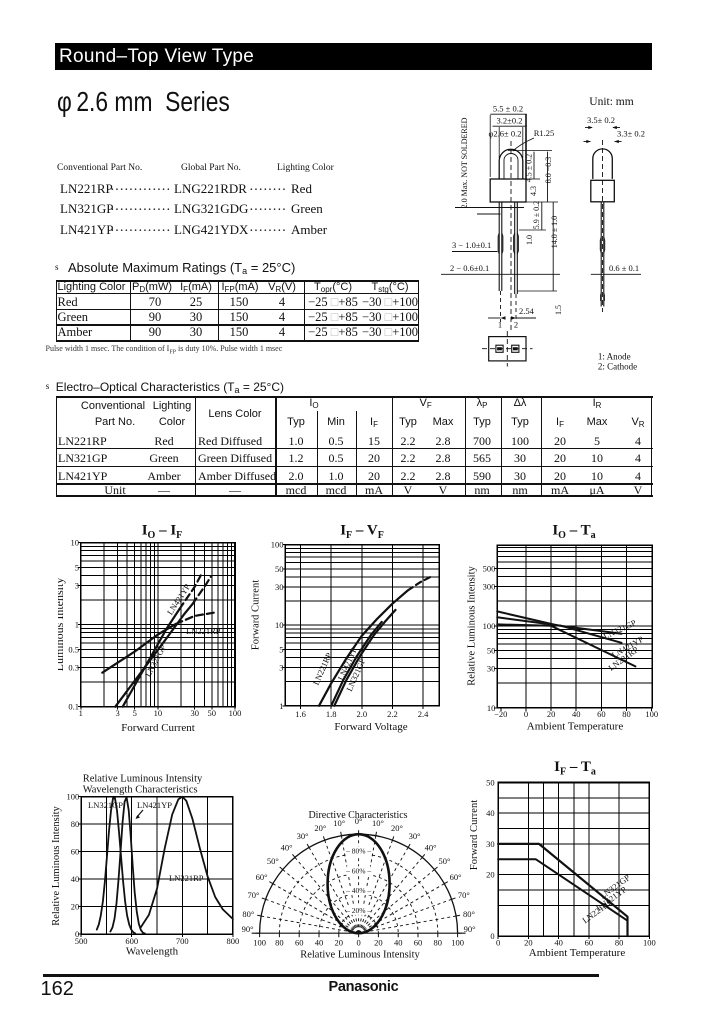 The height and width of the screenshot is (1012, 720). What do you see at coordinates (548, 170) in the screenshot?
I see `svg-text: 8.0 −0.3` at bounding box center [548, 170].